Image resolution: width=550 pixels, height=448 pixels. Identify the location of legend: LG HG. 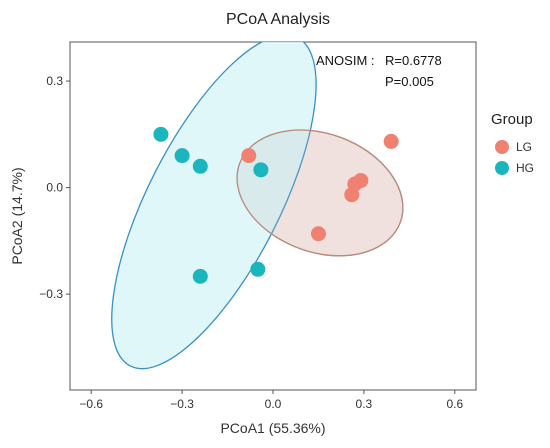
(514, 157).